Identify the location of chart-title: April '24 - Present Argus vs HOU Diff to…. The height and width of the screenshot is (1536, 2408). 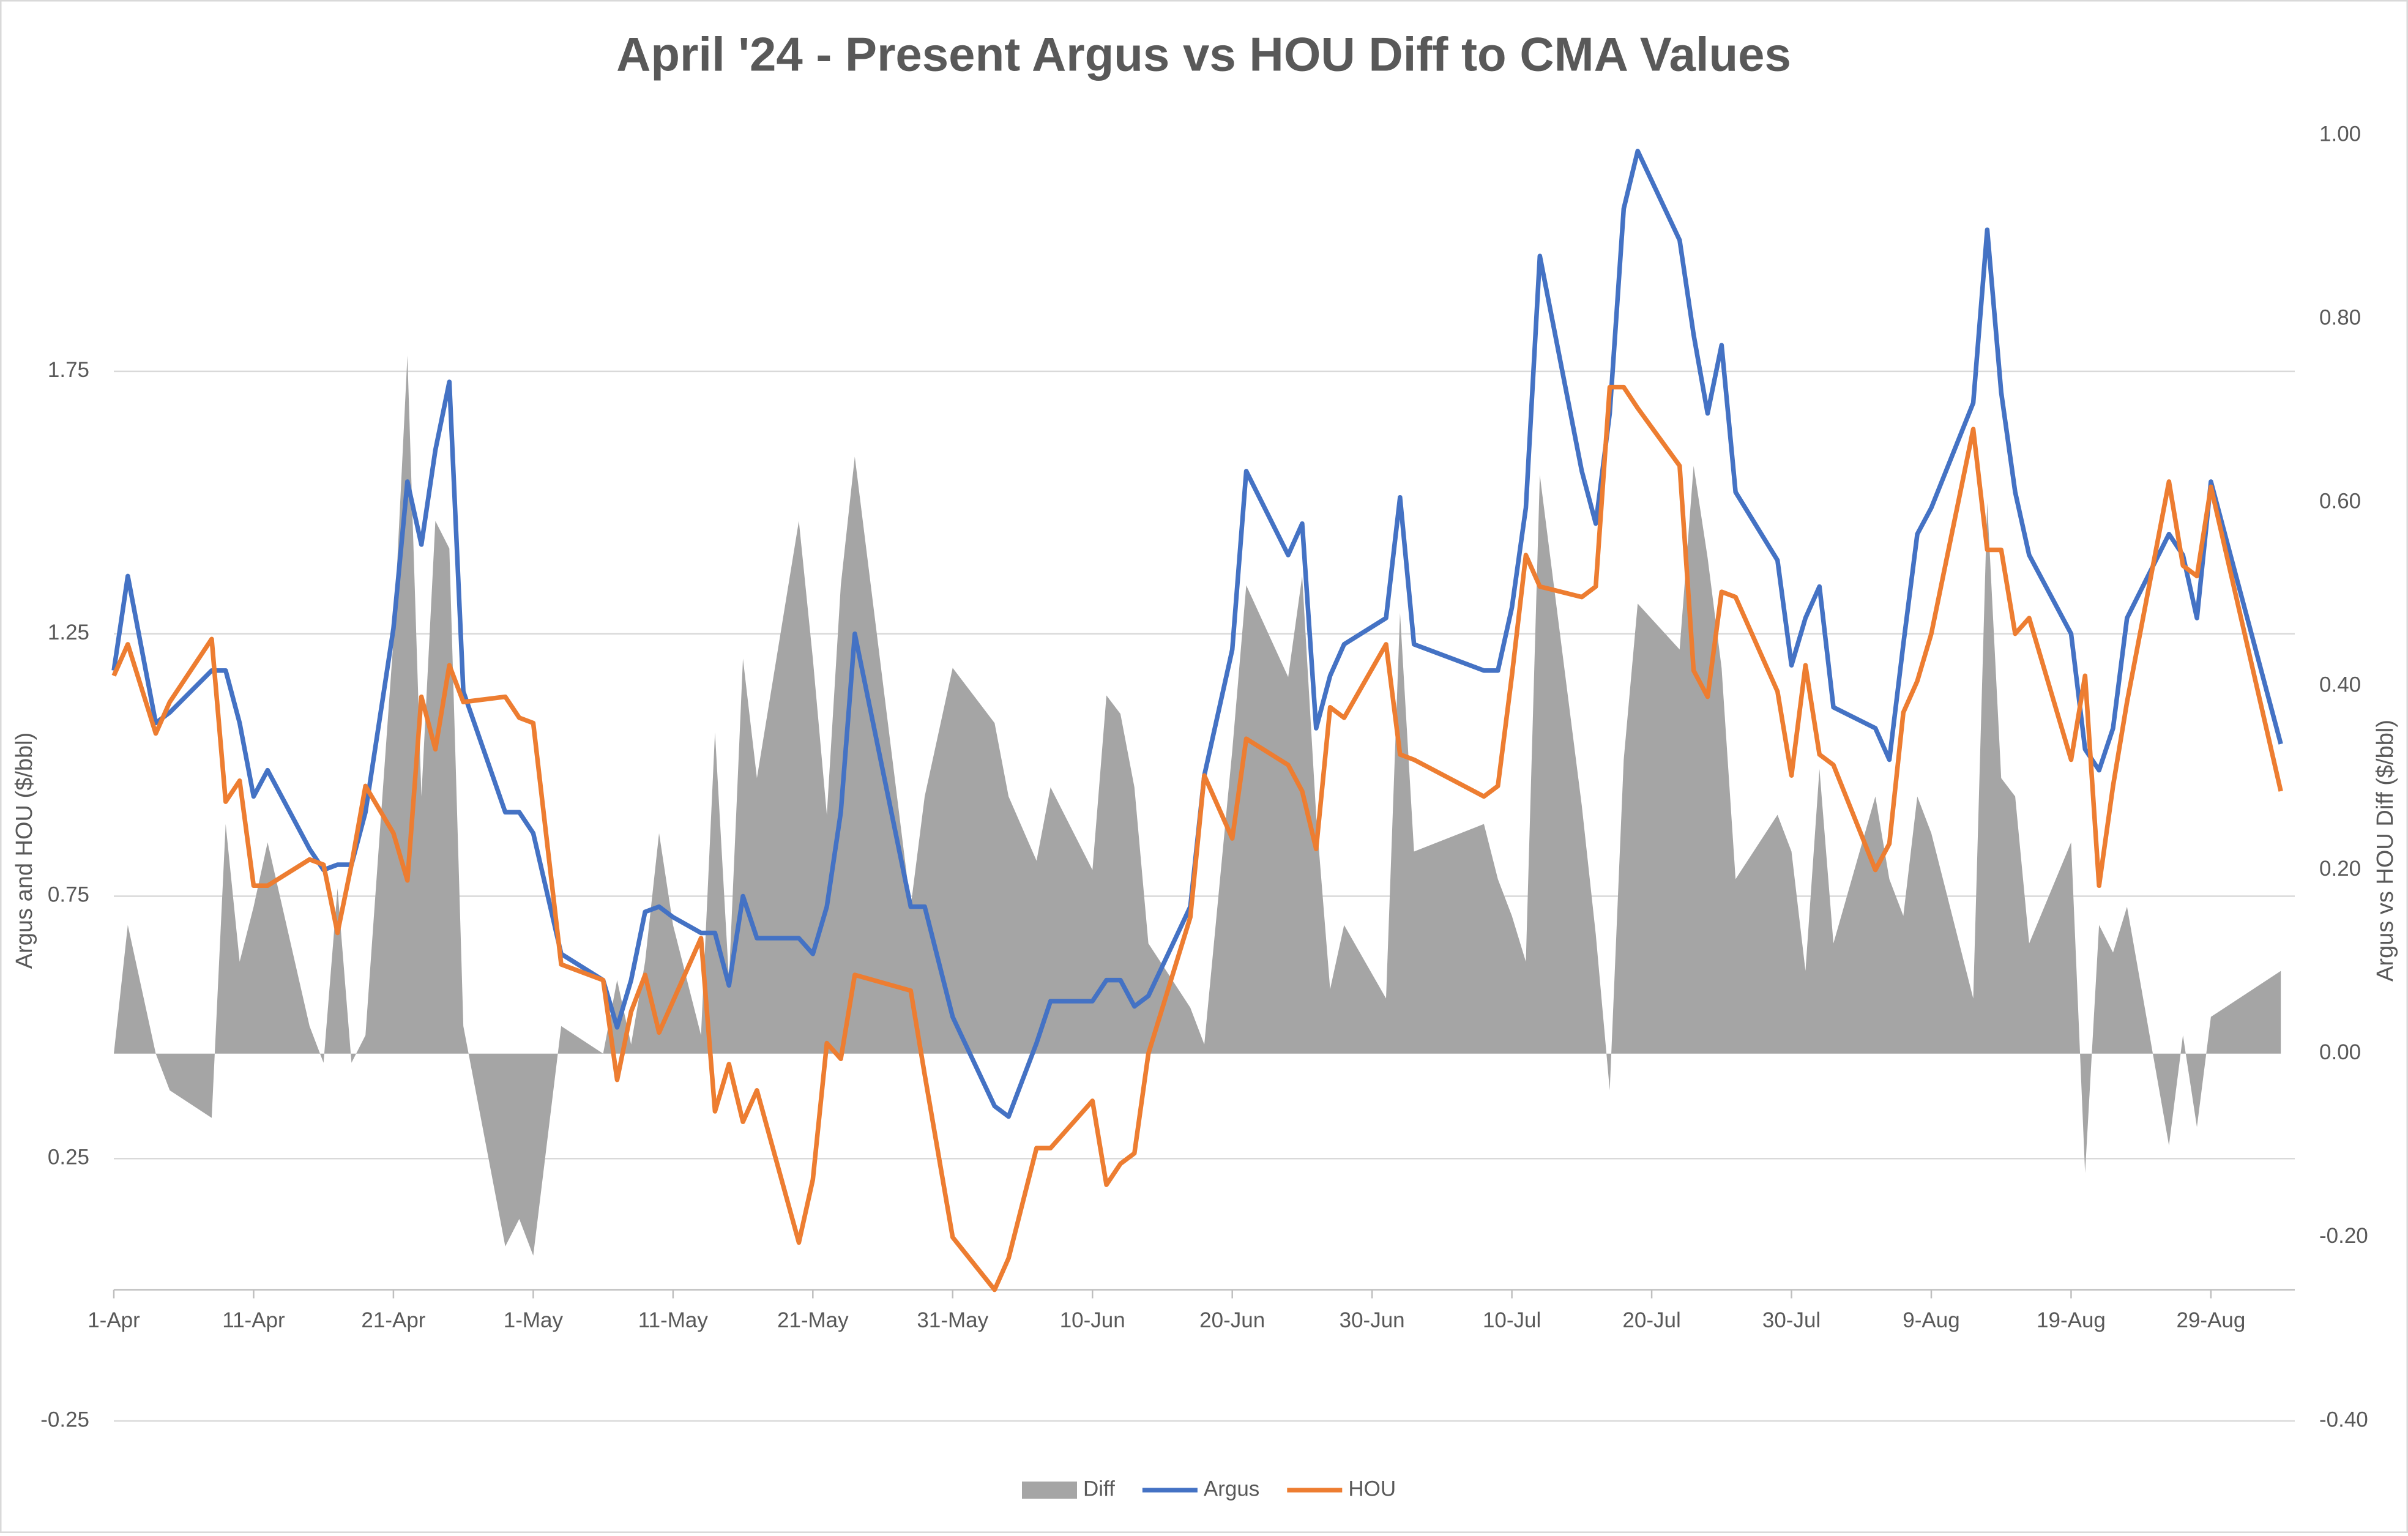
(1203, 54).